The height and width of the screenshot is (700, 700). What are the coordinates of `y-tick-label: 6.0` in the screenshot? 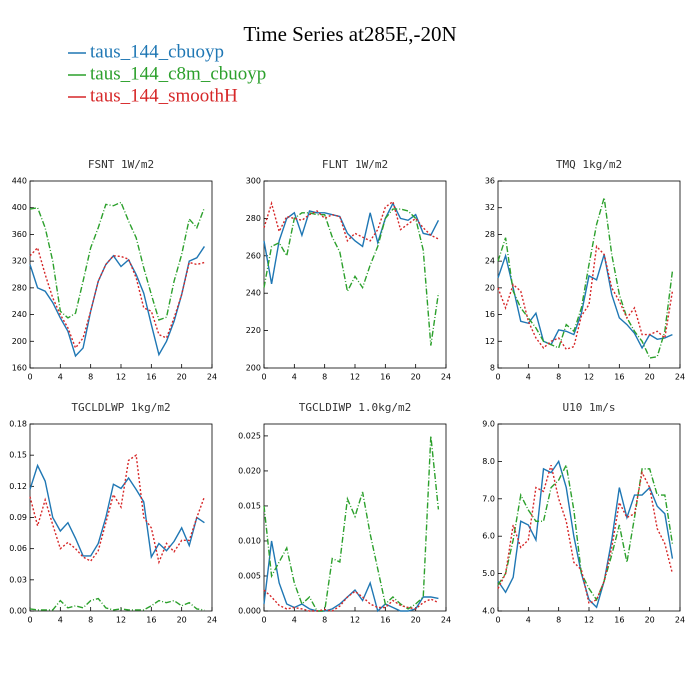 It's located at (488, 536).